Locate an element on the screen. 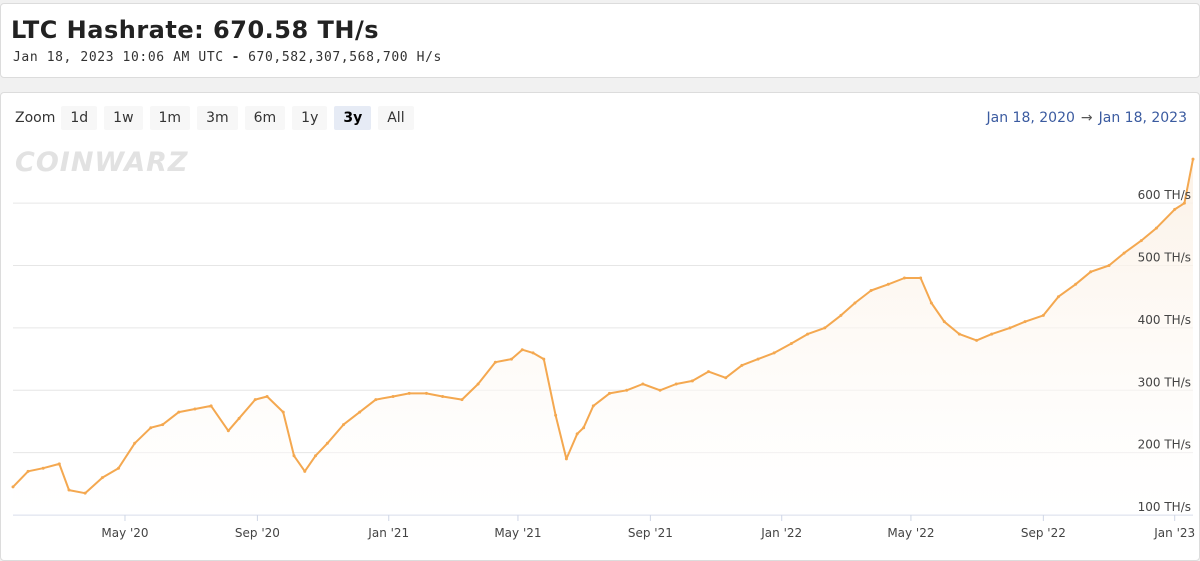 The width and height of the screenshot is (1200, 561). x-tick-label: Jan '22 is located at coordinates (781, 533).